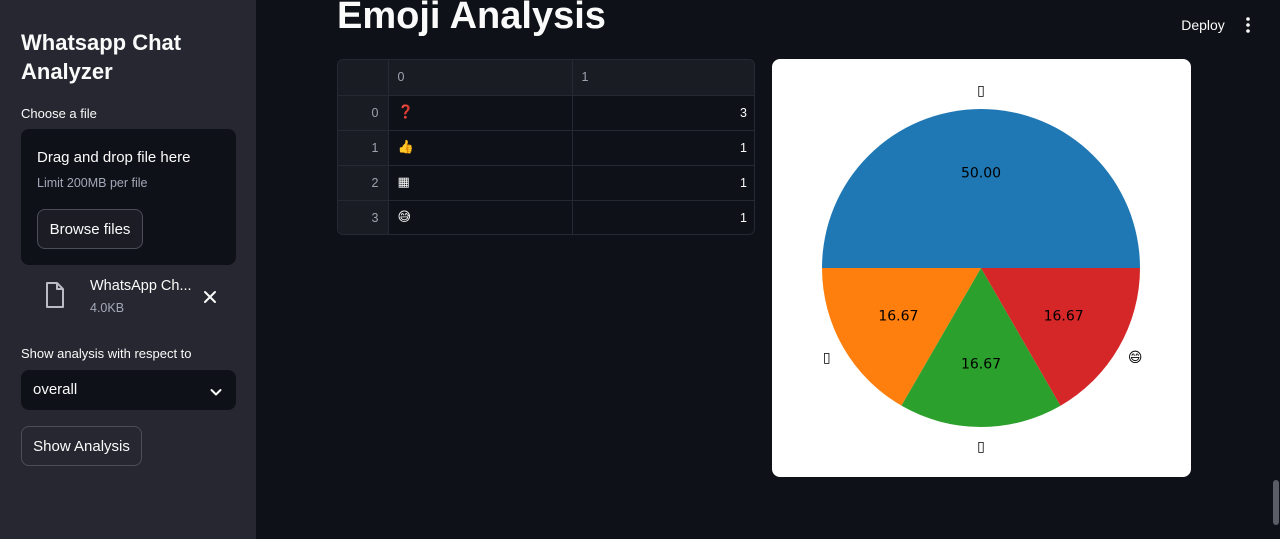 This screenshot has height=539, width=1280. Describe the element at coordinates (363, 113) in the screenshot. I see `row-index: 0` at that location.